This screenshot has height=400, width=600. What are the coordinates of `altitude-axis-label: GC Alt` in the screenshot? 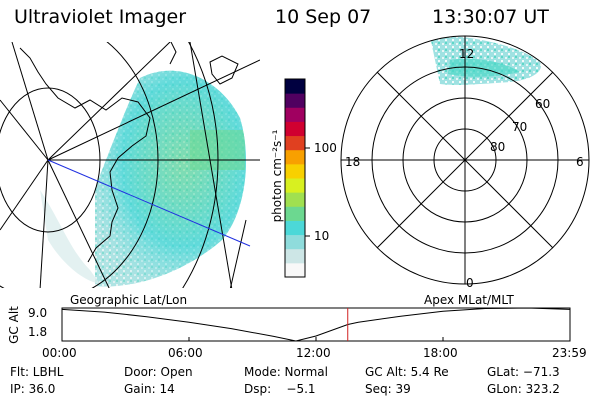 It's located at (14, 325).